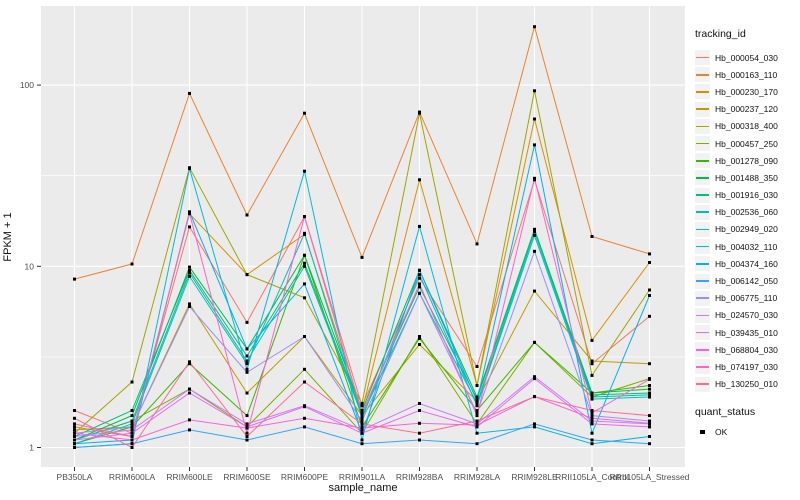  What do you see at coordinates (305, 477) in the screenshot?
I see `x-tick-label: RRIM600PE` at bounding box center [305, 477].